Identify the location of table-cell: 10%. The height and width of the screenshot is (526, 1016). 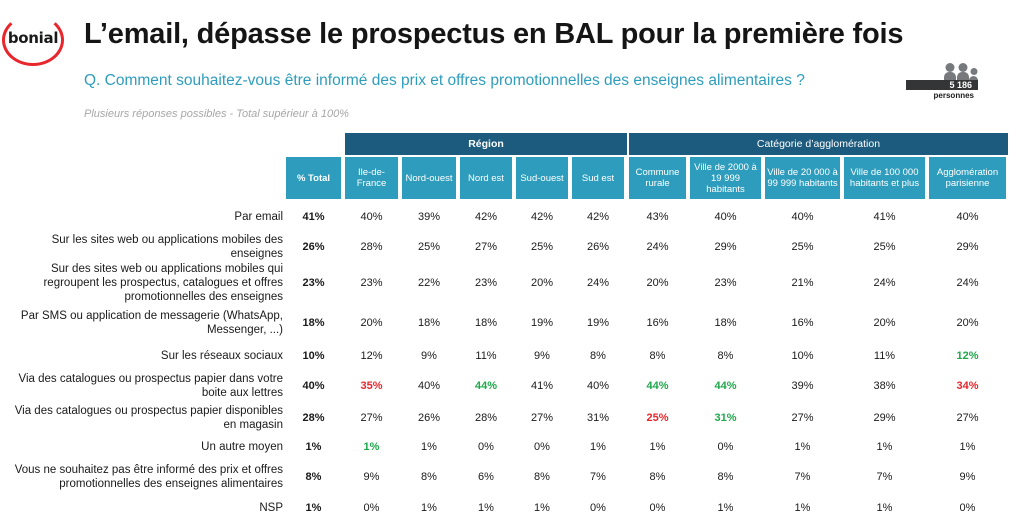
(313, 356).